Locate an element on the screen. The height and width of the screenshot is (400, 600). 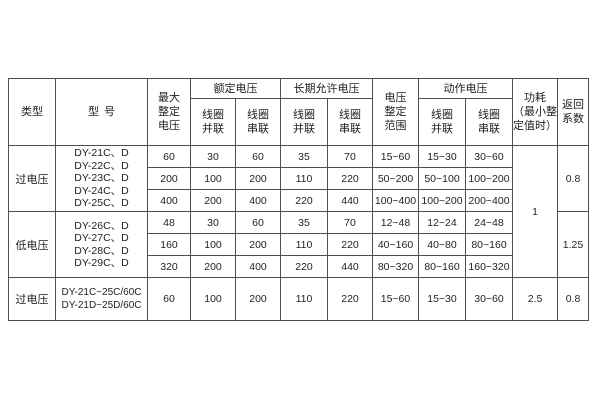
cell-type-overvoltage-2: 过电压 is located at coordinates (32, 299).